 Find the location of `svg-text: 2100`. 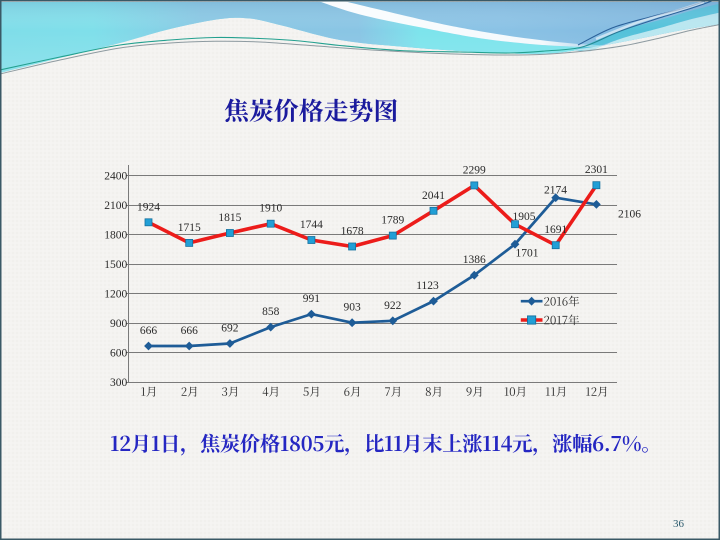

svg-text: 2100 is located at coordinates (115, 206).